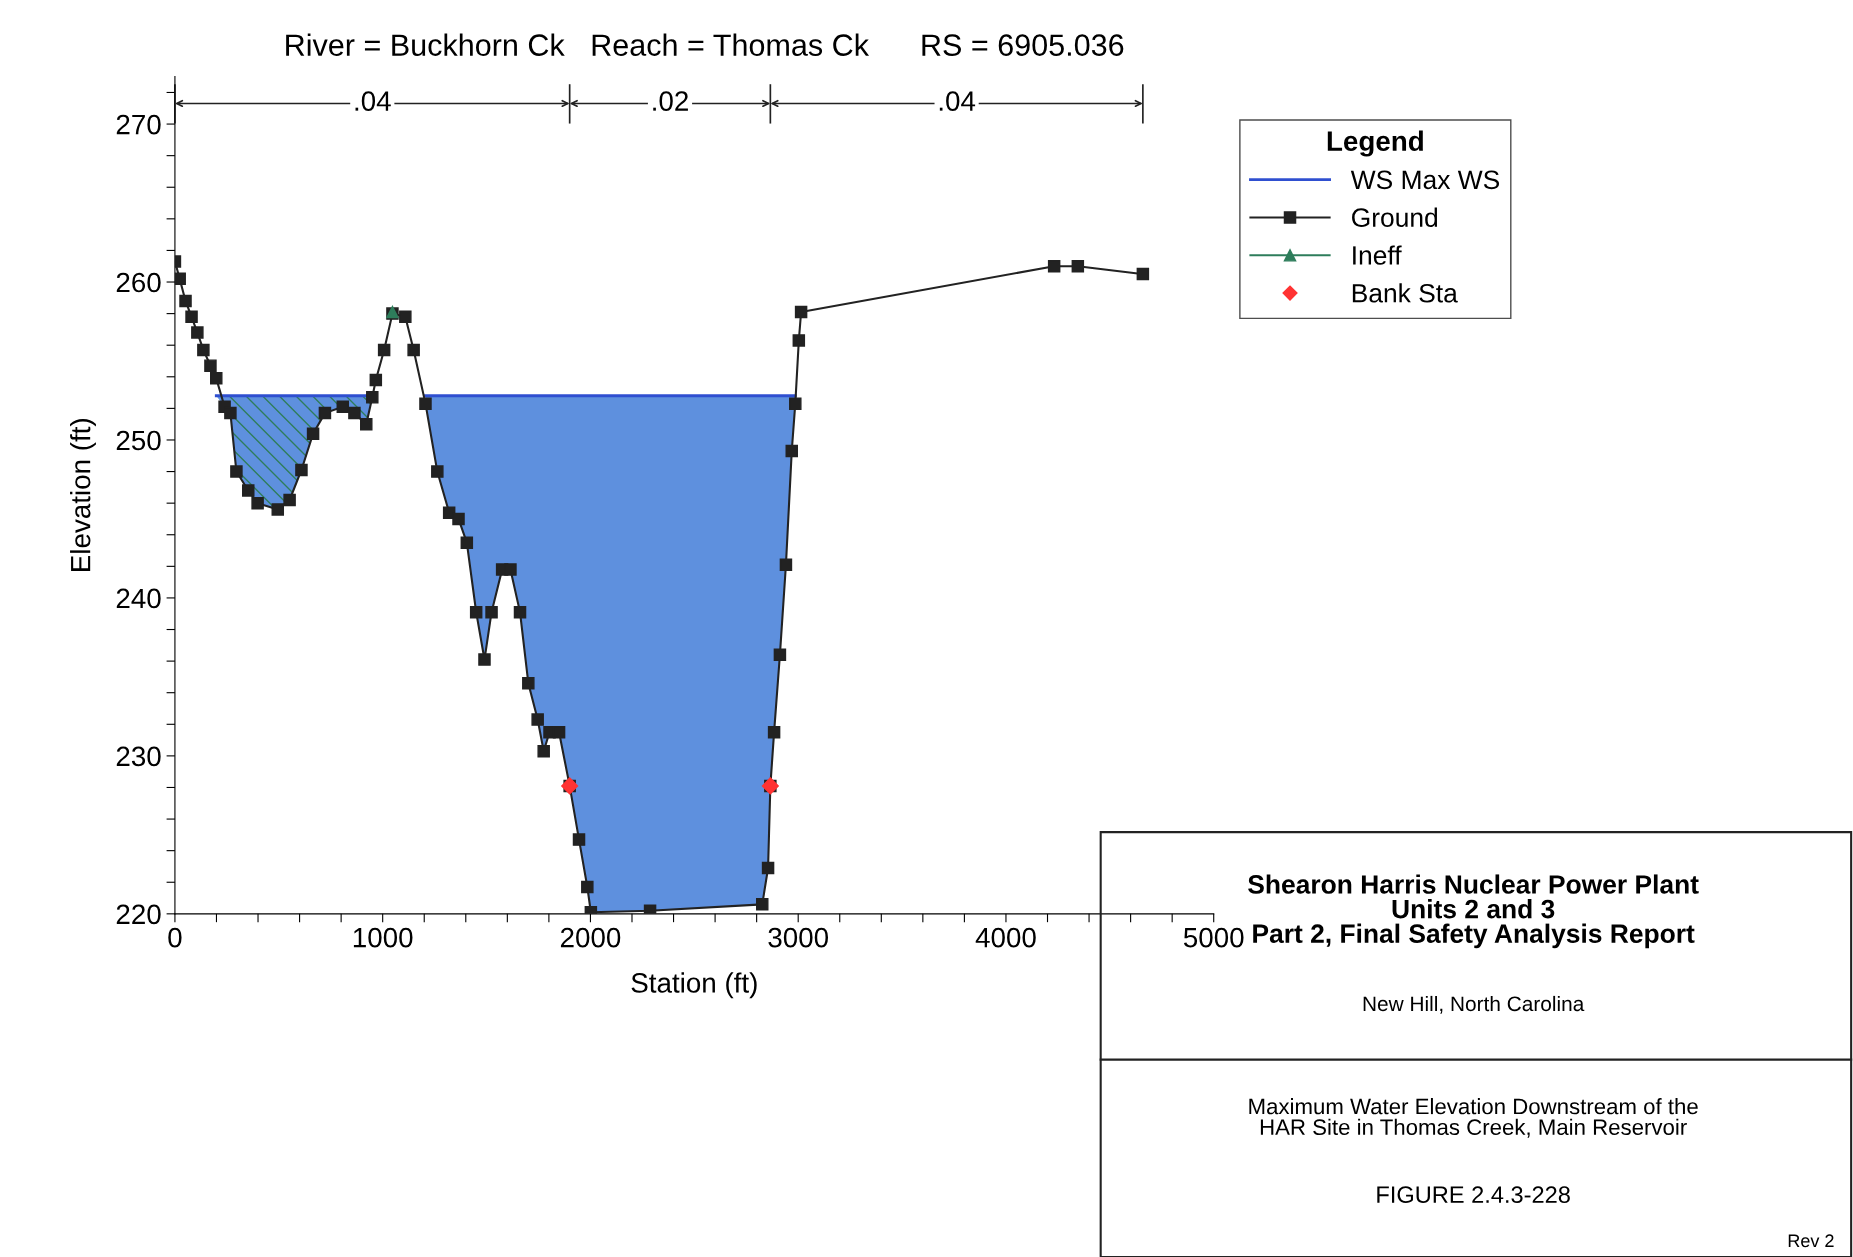 This screenshot has width=1853, height=1257. What do you see at coordinates (590, 937) in the screenshot?
I see `x-tick-label: 2000` at bounding box center [590, 937].